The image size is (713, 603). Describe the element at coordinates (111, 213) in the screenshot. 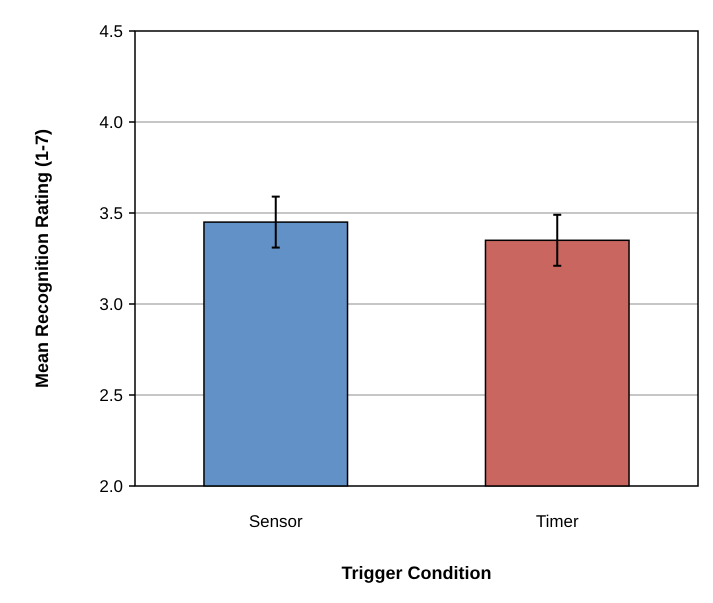

I see `y-tick-label: 3.5` at that location.